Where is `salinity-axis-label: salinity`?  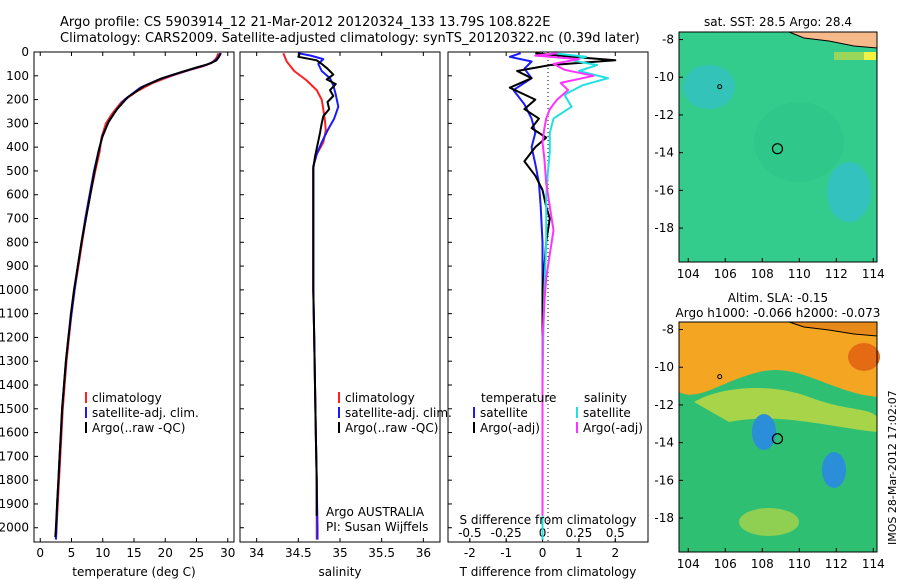
salinity-axis-label: salinity is located at coordinates (339, 572).